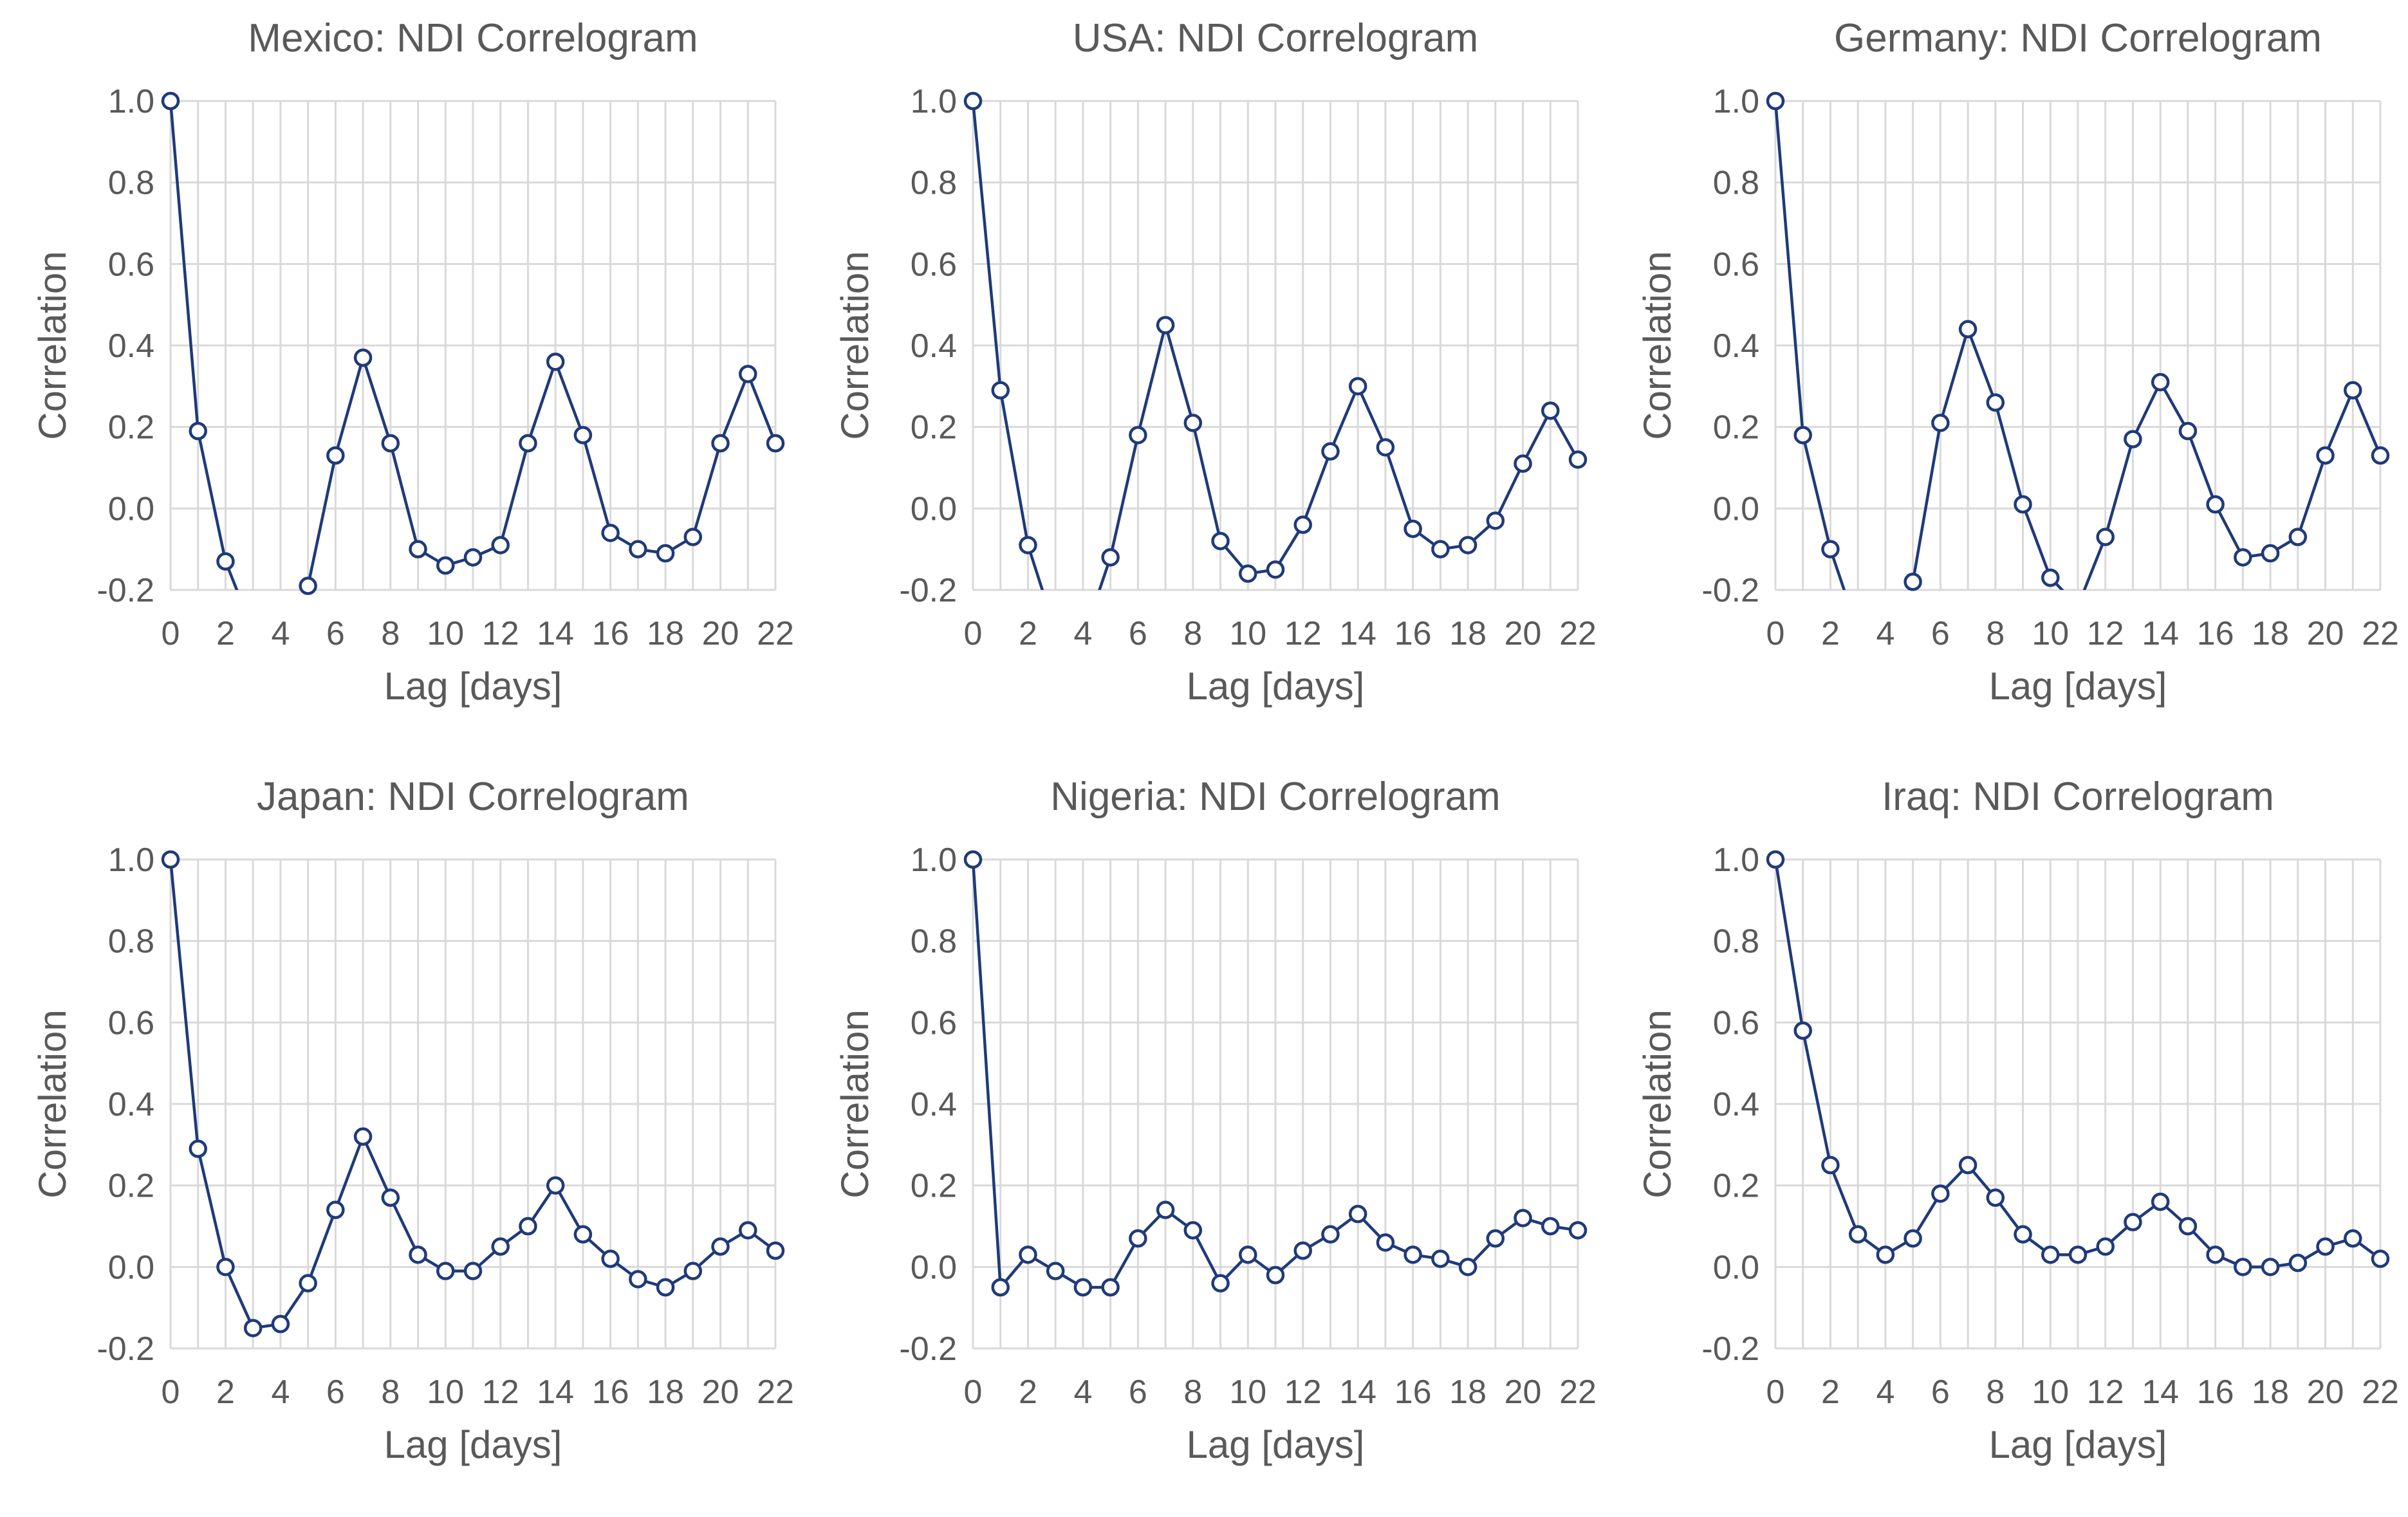 The image size is (2408, 1517). What do you see at coordinates (131, 1023) in the screenshot?
I see `y-tick-label: 0.6` at bounding box center [131, 1023].